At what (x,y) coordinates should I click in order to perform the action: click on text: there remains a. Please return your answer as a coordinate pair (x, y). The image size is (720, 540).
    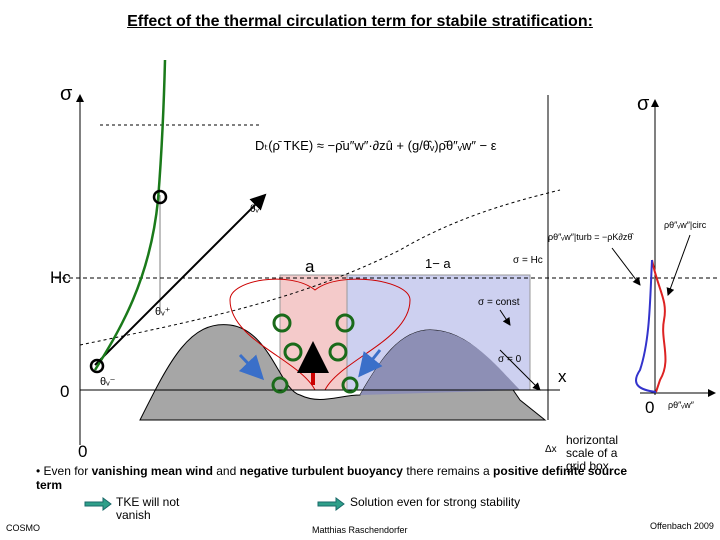
    Looking at the image, I should click on (448, 471).